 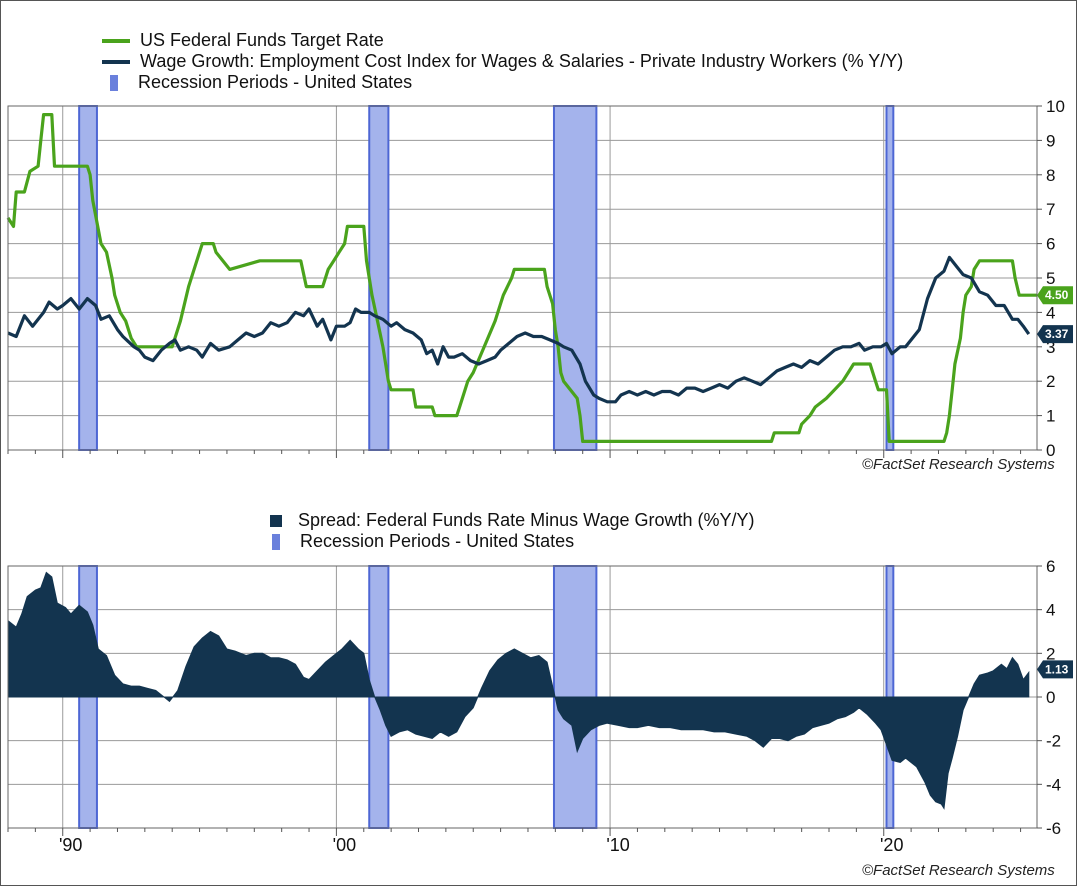 I want to click on credit-bottom: ©FactSet Research Systems, so click(x=958, y=870).